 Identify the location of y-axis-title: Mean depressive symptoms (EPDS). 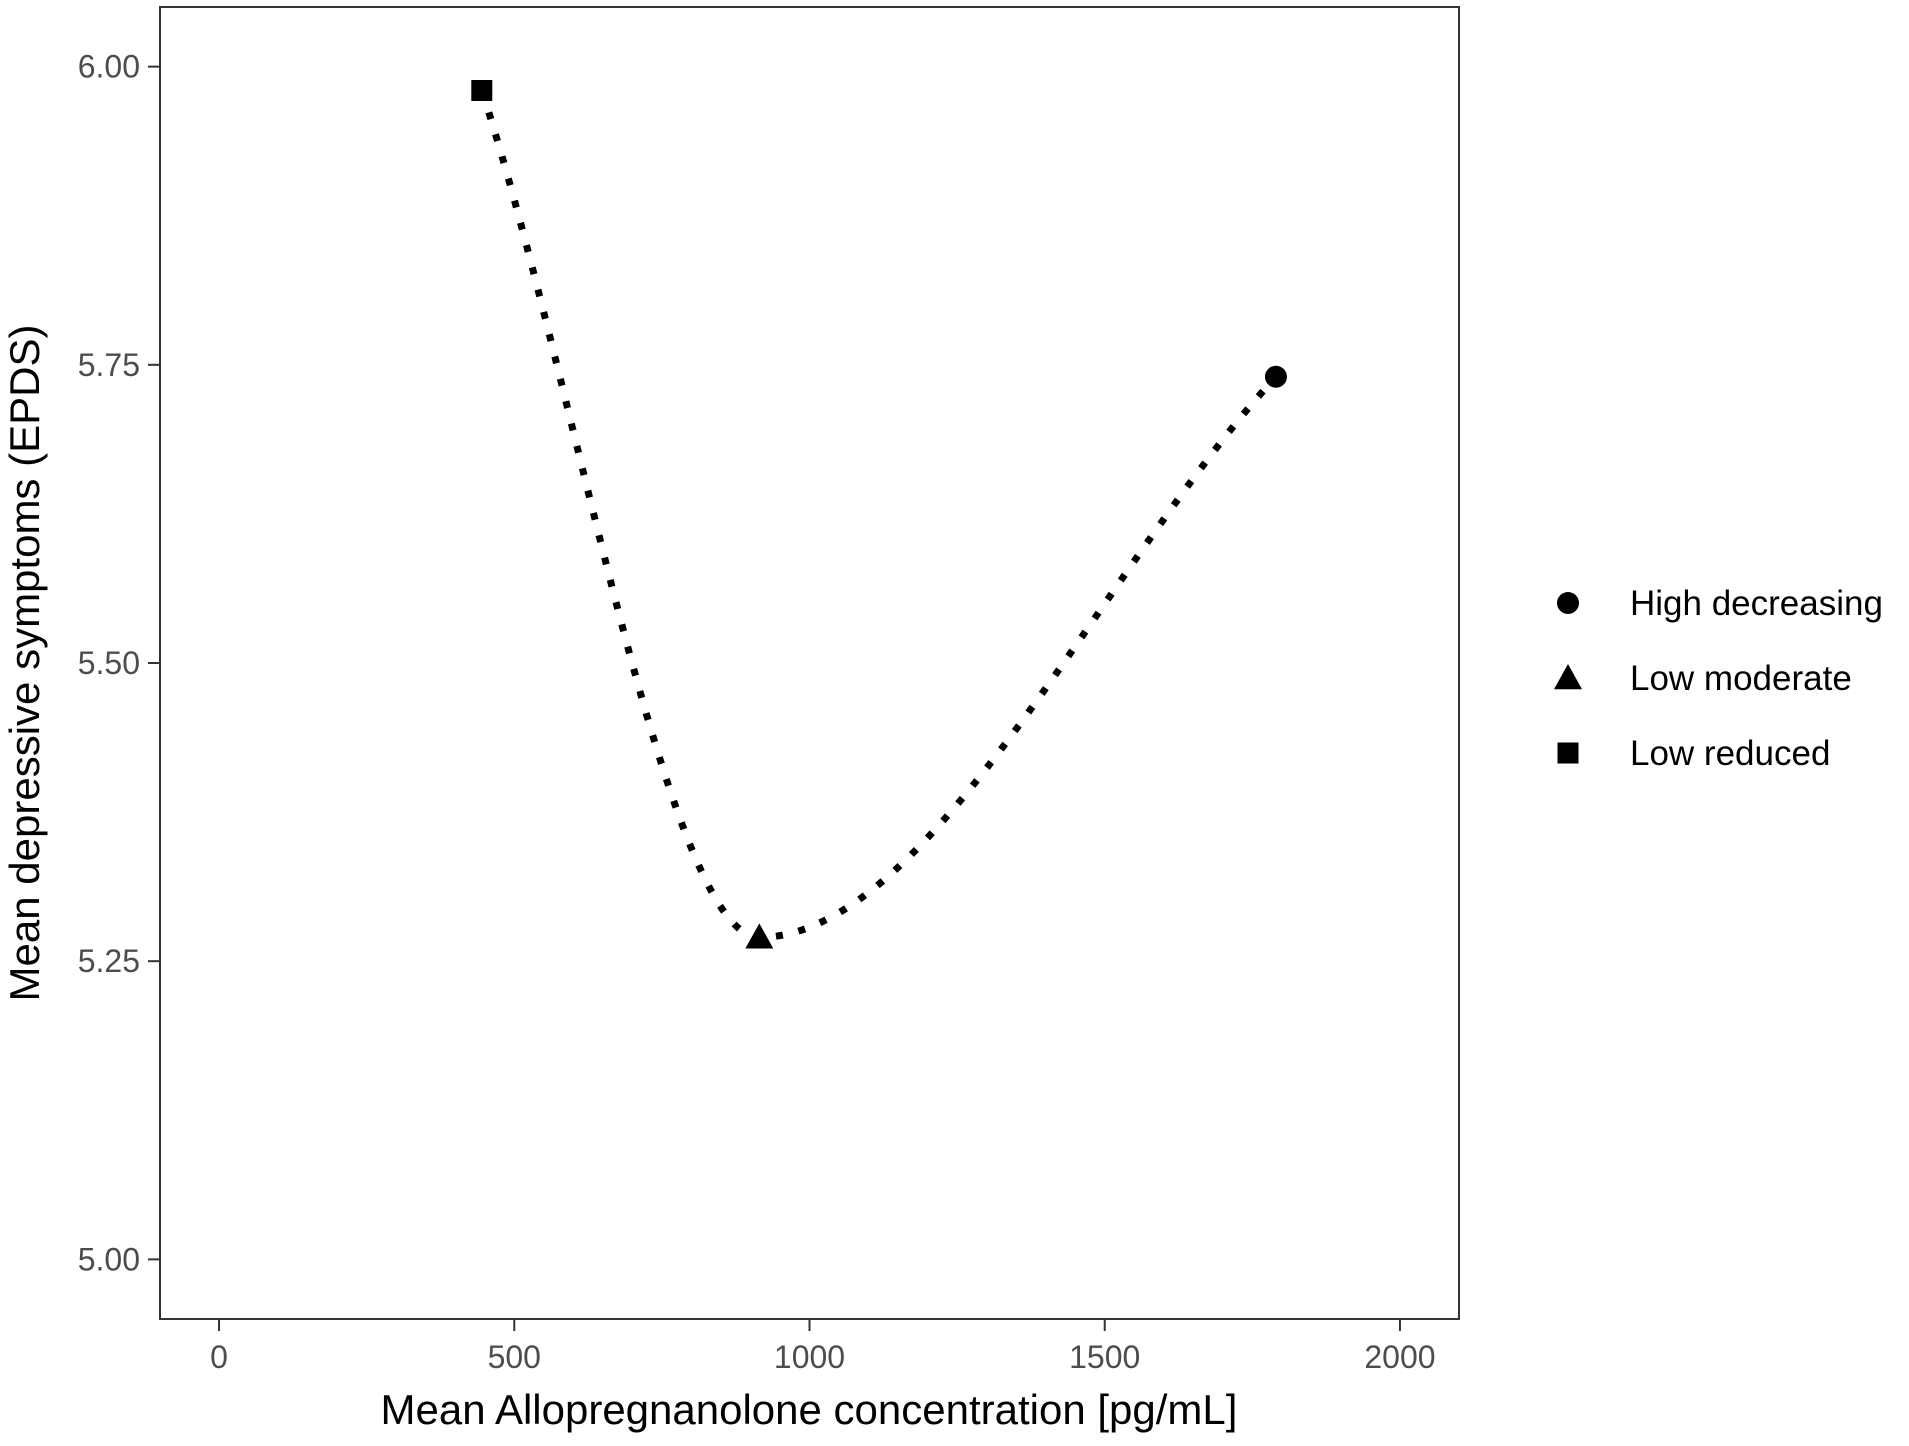
(24, 663).